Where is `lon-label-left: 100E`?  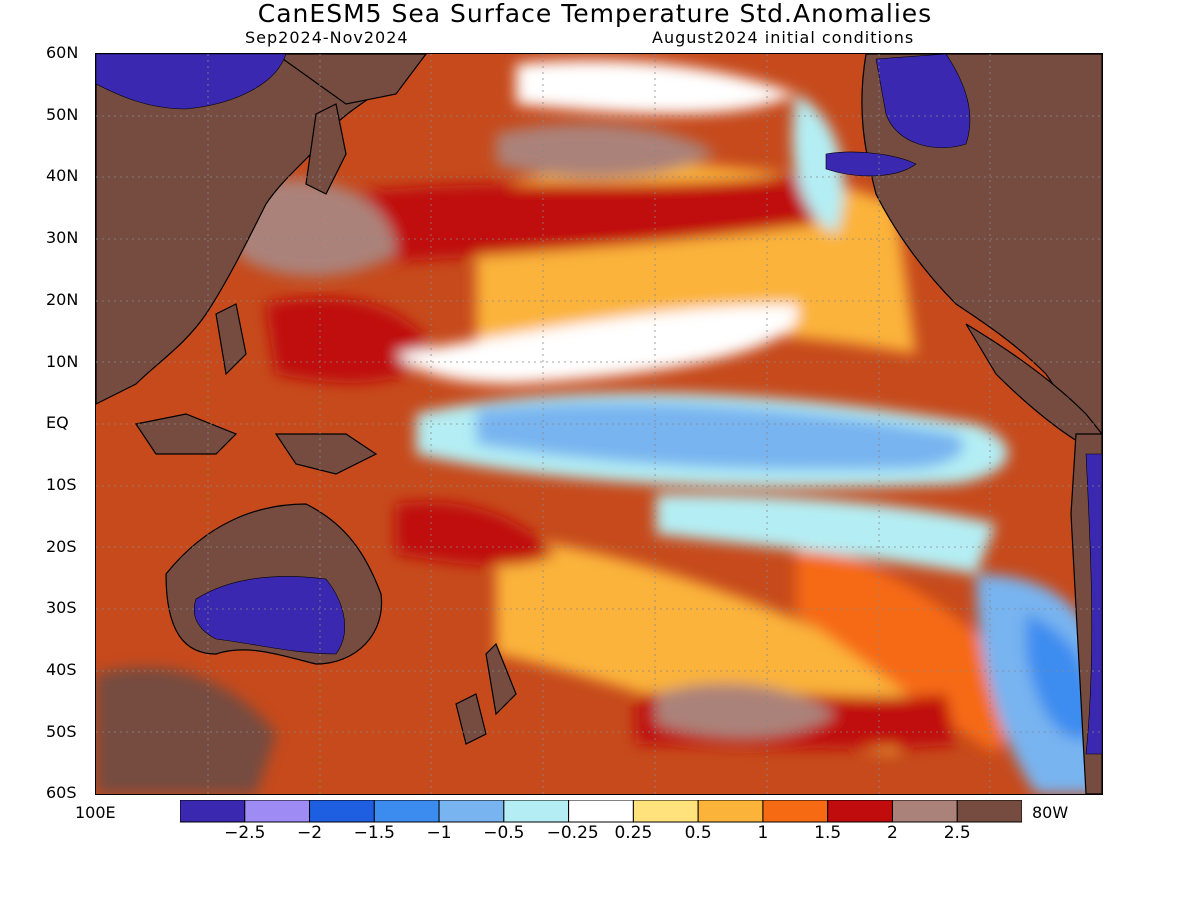
lon-label-left: 100E is located at coordinates (95, 812).